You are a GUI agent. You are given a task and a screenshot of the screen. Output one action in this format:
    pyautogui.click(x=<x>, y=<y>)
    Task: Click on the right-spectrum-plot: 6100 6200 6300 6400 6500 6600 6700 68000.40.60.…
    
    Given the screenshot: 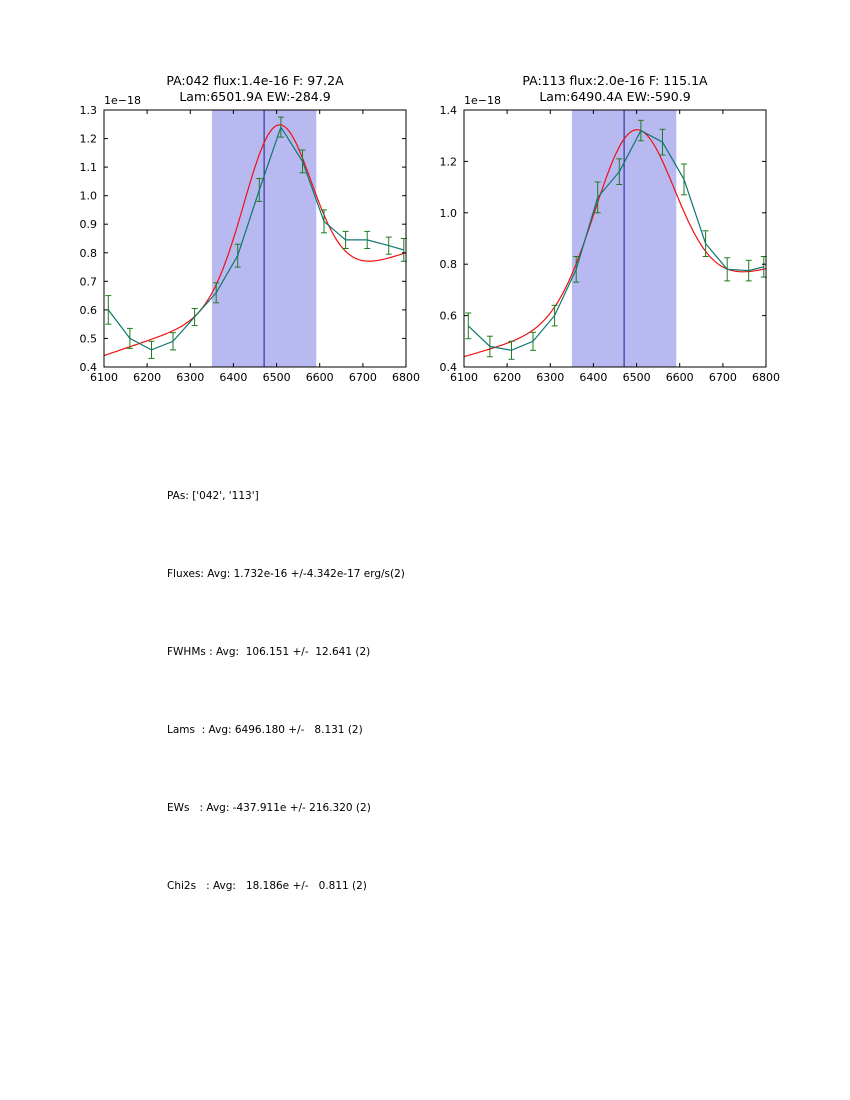 What is the action you would take?
    pyautogui.click(x=610, y=228)
    